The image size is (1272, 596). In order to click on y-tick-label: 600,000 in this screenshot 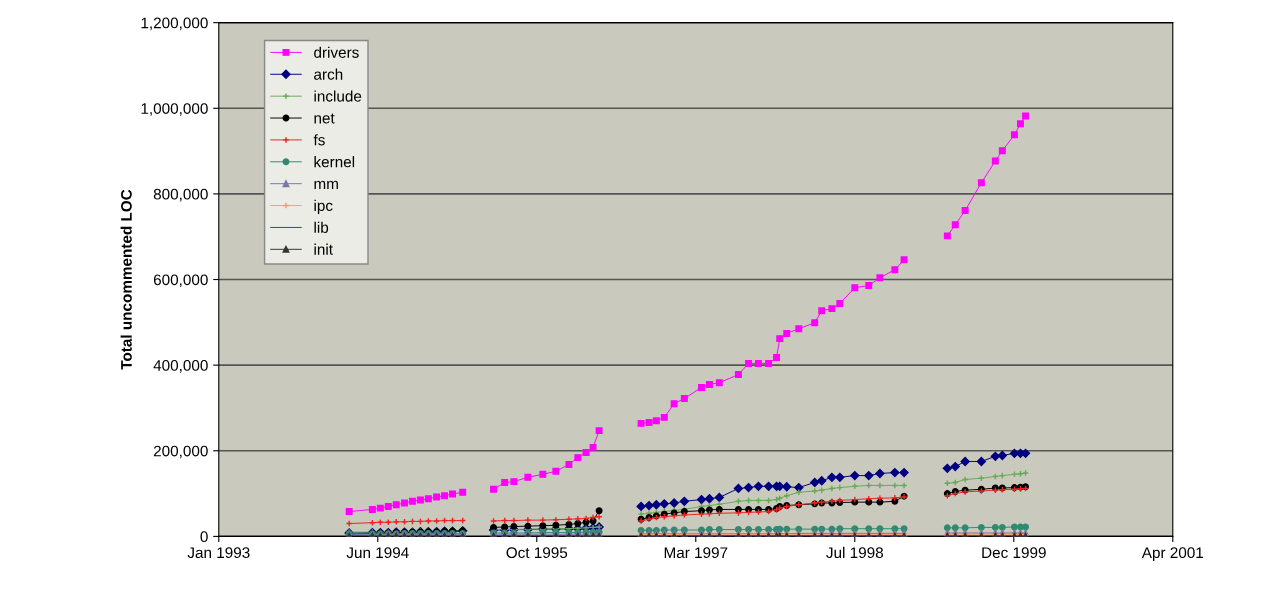, I will do `click(180, 281)`.